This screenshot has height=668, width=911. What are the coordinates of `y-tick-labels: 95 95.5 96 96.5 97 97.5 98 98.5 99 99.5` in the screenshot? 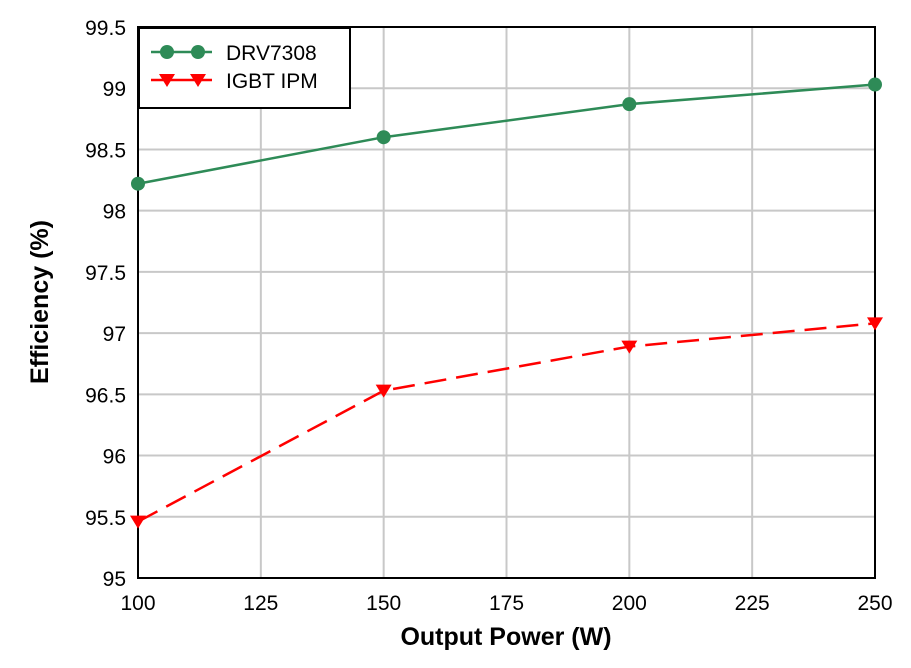 It's located at (105, 304).